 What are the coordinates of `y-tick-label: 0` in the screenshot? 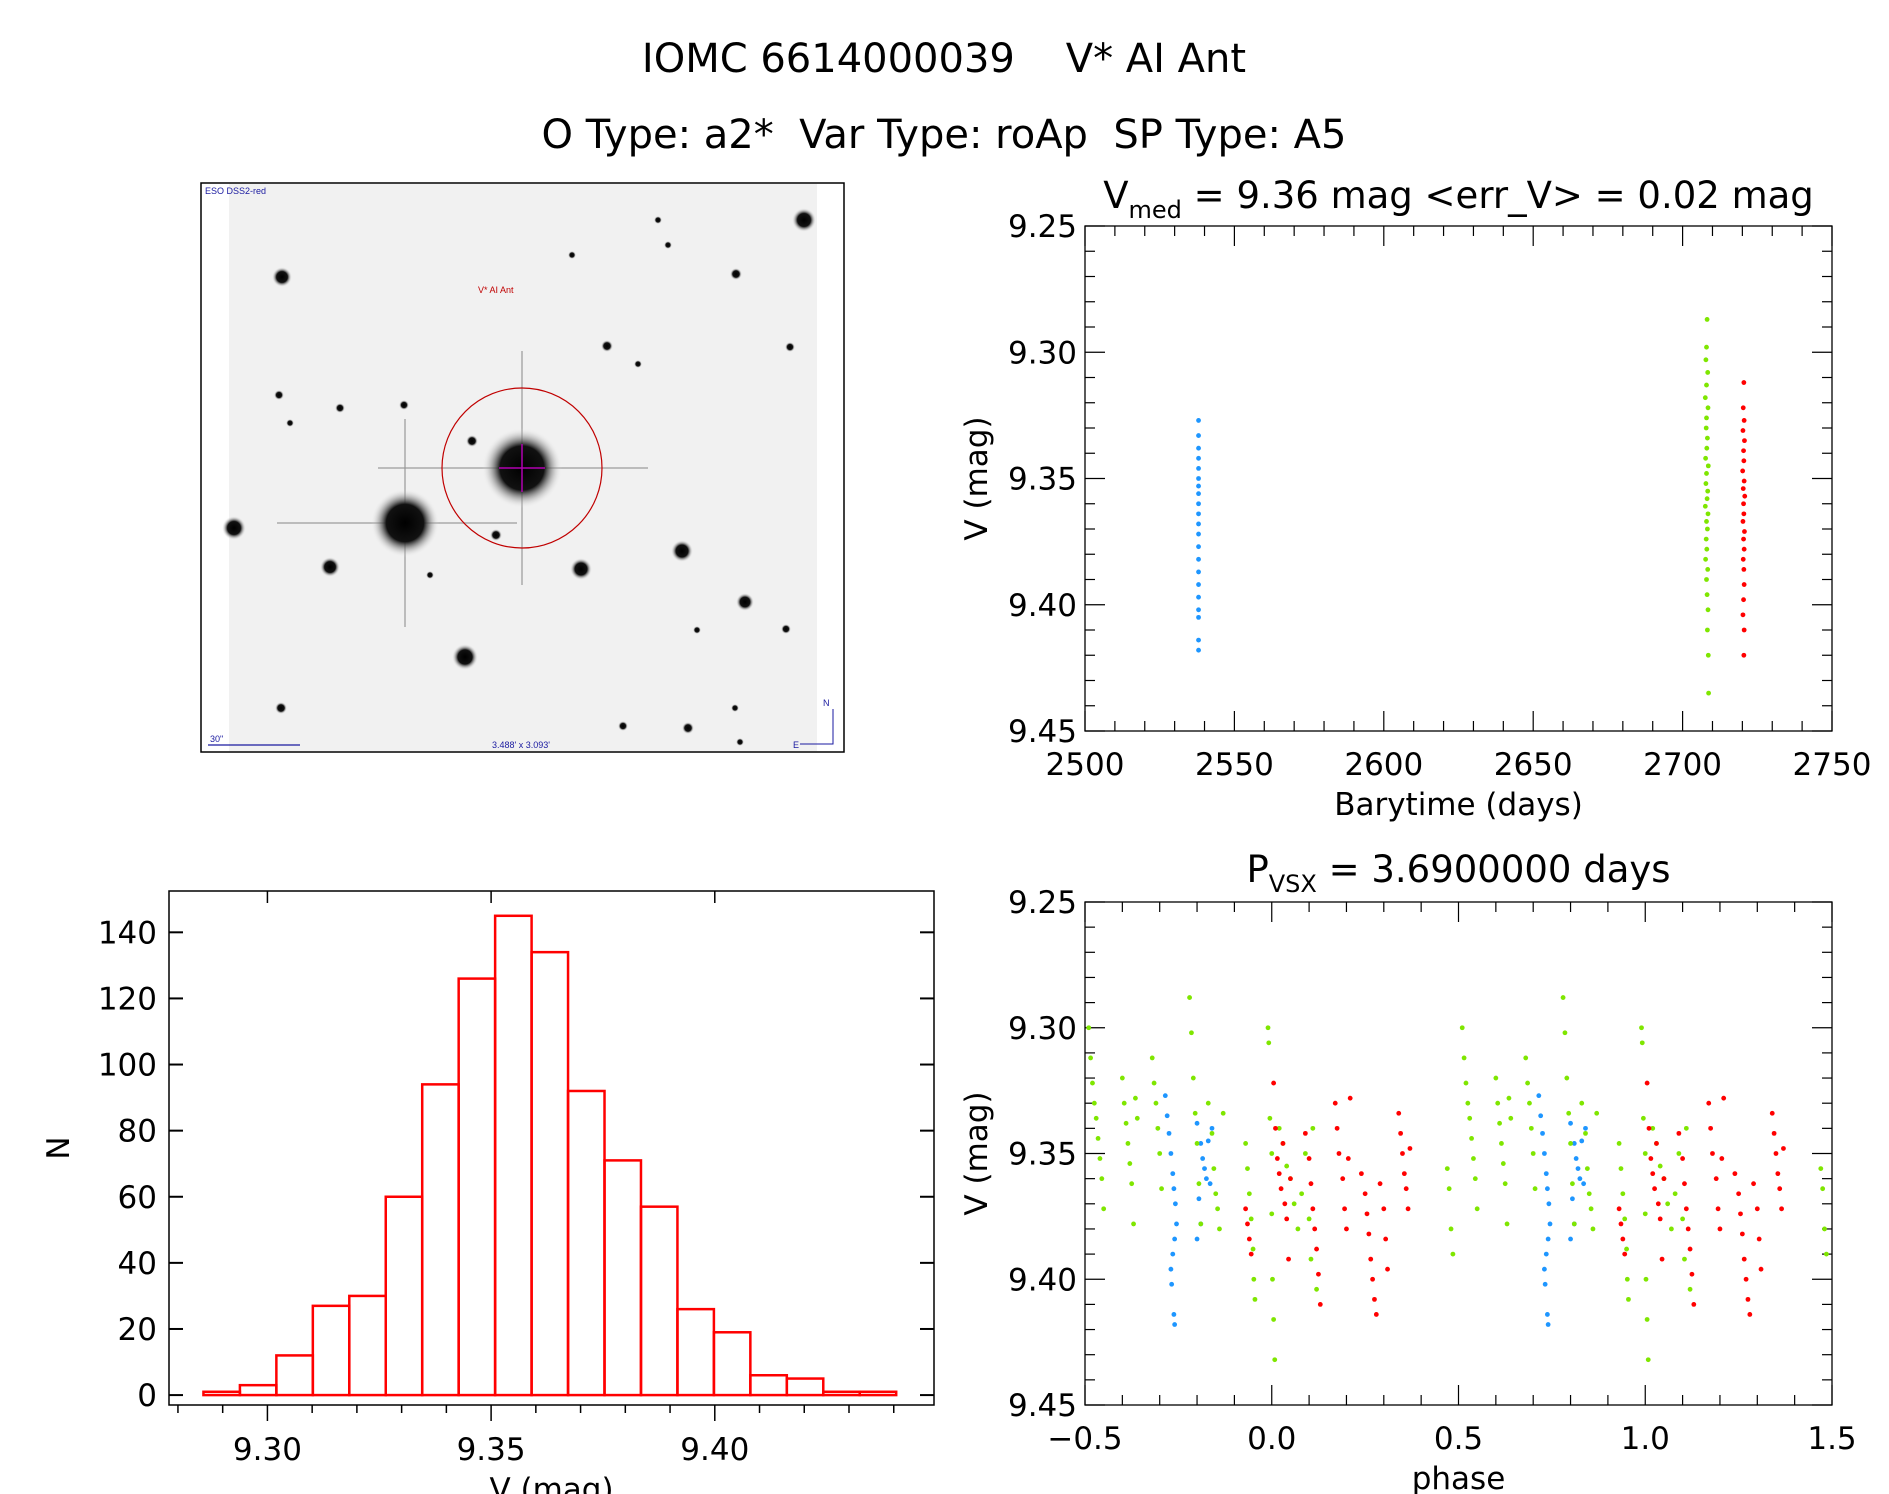 It's located at (147, 1396).